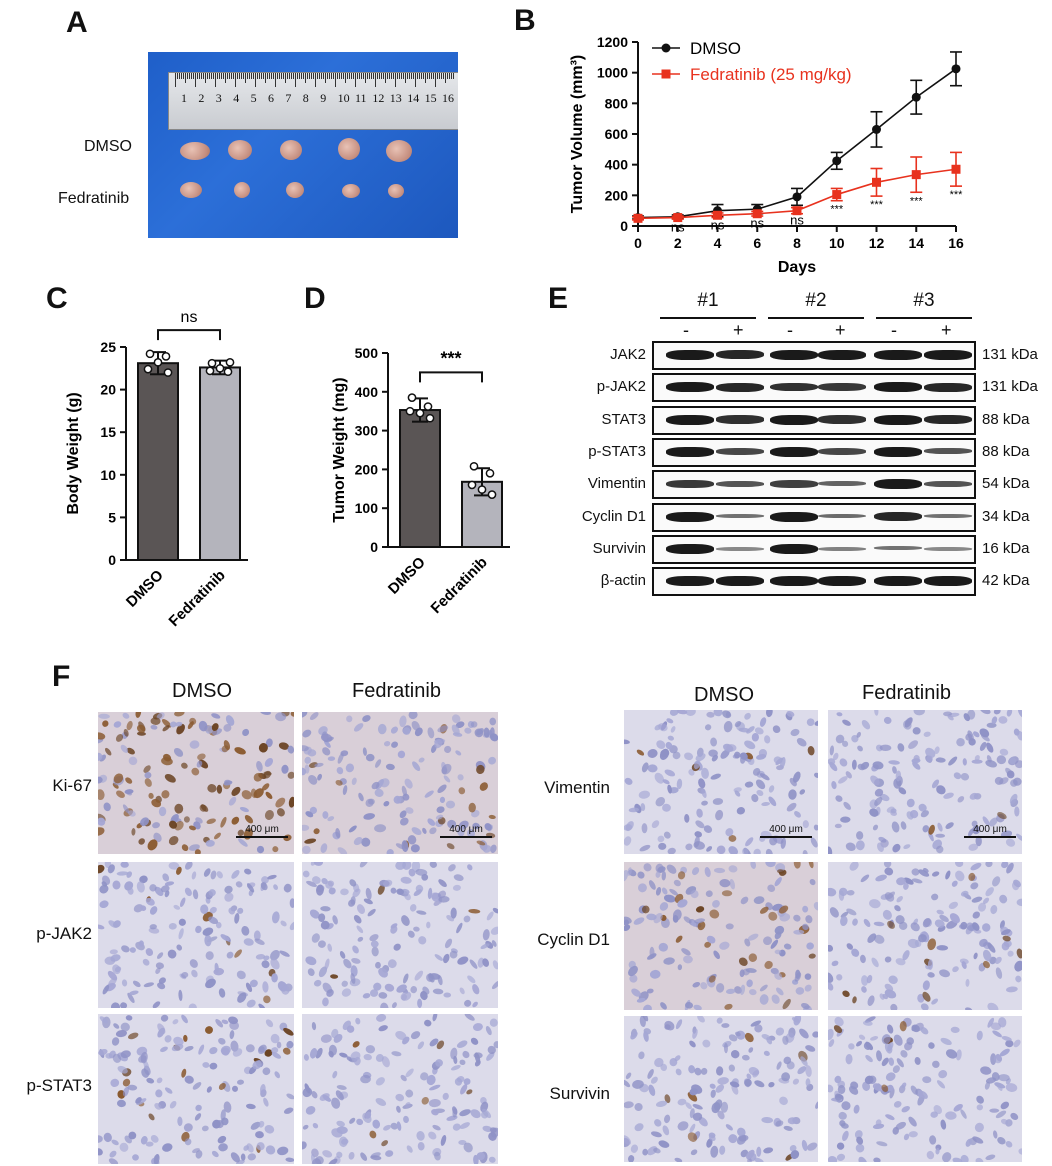  What do you see at coordinates (638, 243) in the screenshot?
I see `x-tick-label: 0` at bounding box center [638, 243].